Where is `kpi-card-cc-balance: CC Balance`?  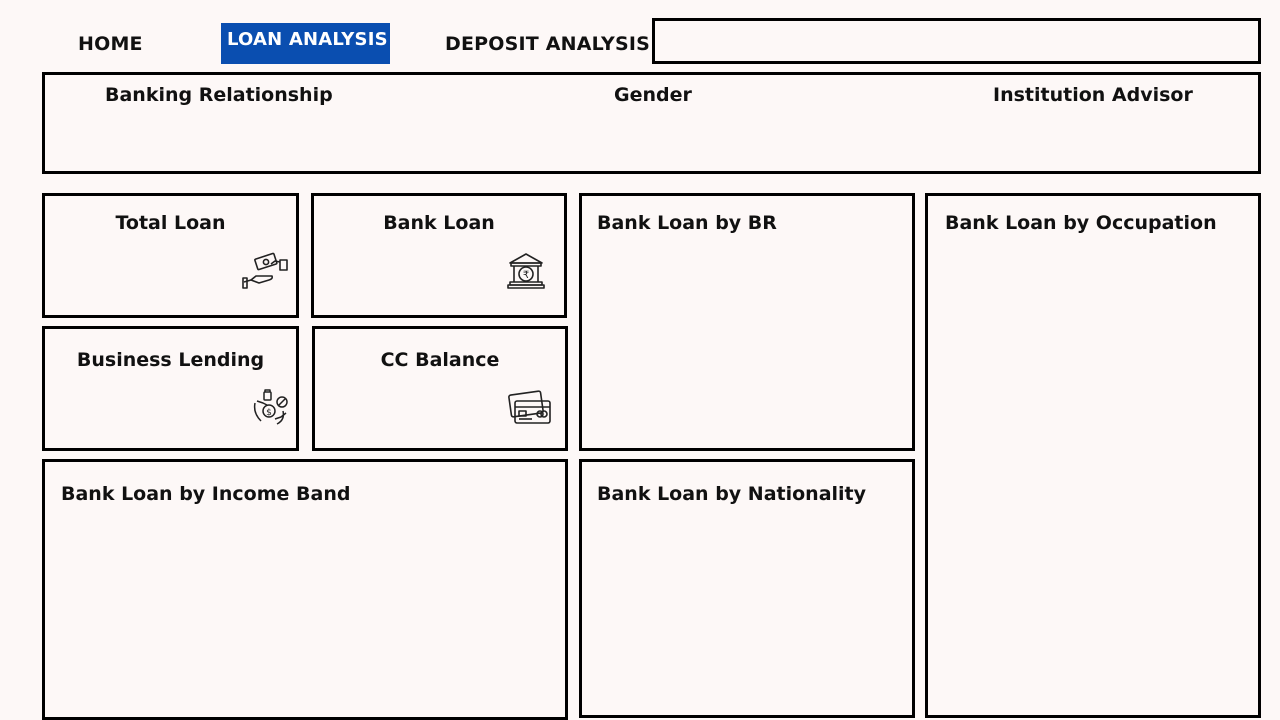 kpi-card-cc-balance: CC Balance is located at coordinates (440, 388).